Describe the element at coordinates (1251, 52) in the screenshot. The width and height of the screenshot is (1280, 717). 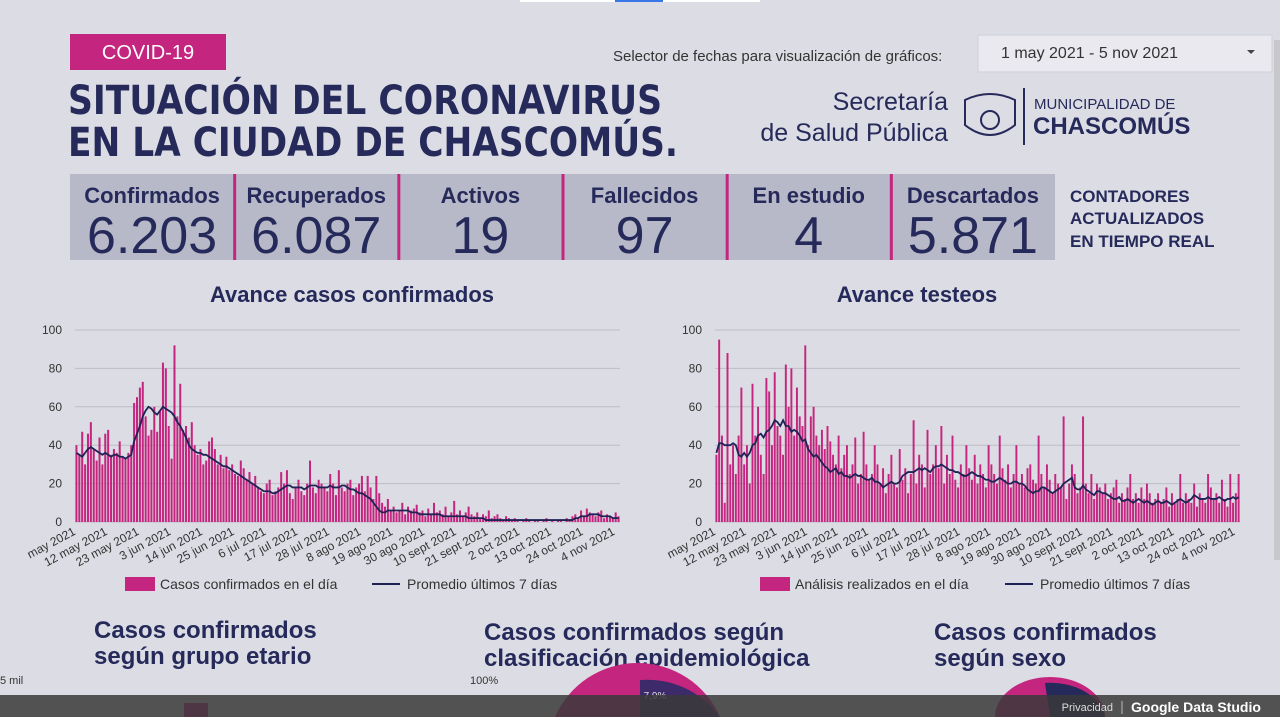
I see `dropdown-arrow` at that location.